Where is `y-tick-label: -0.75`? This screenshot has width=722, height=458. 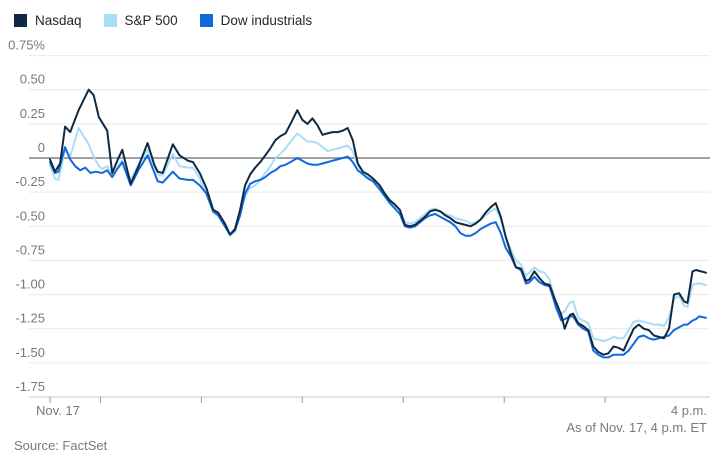 y-tick-label: -0.75 is located at coordinates (30, 249).